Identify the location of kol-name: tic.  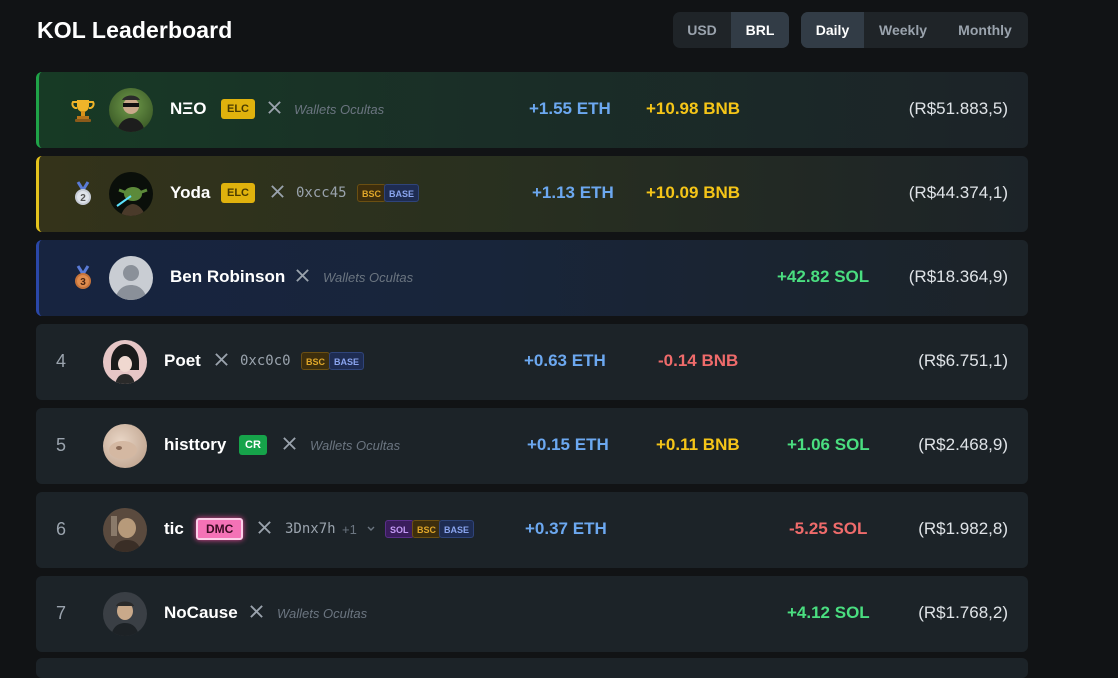
(174, 528).